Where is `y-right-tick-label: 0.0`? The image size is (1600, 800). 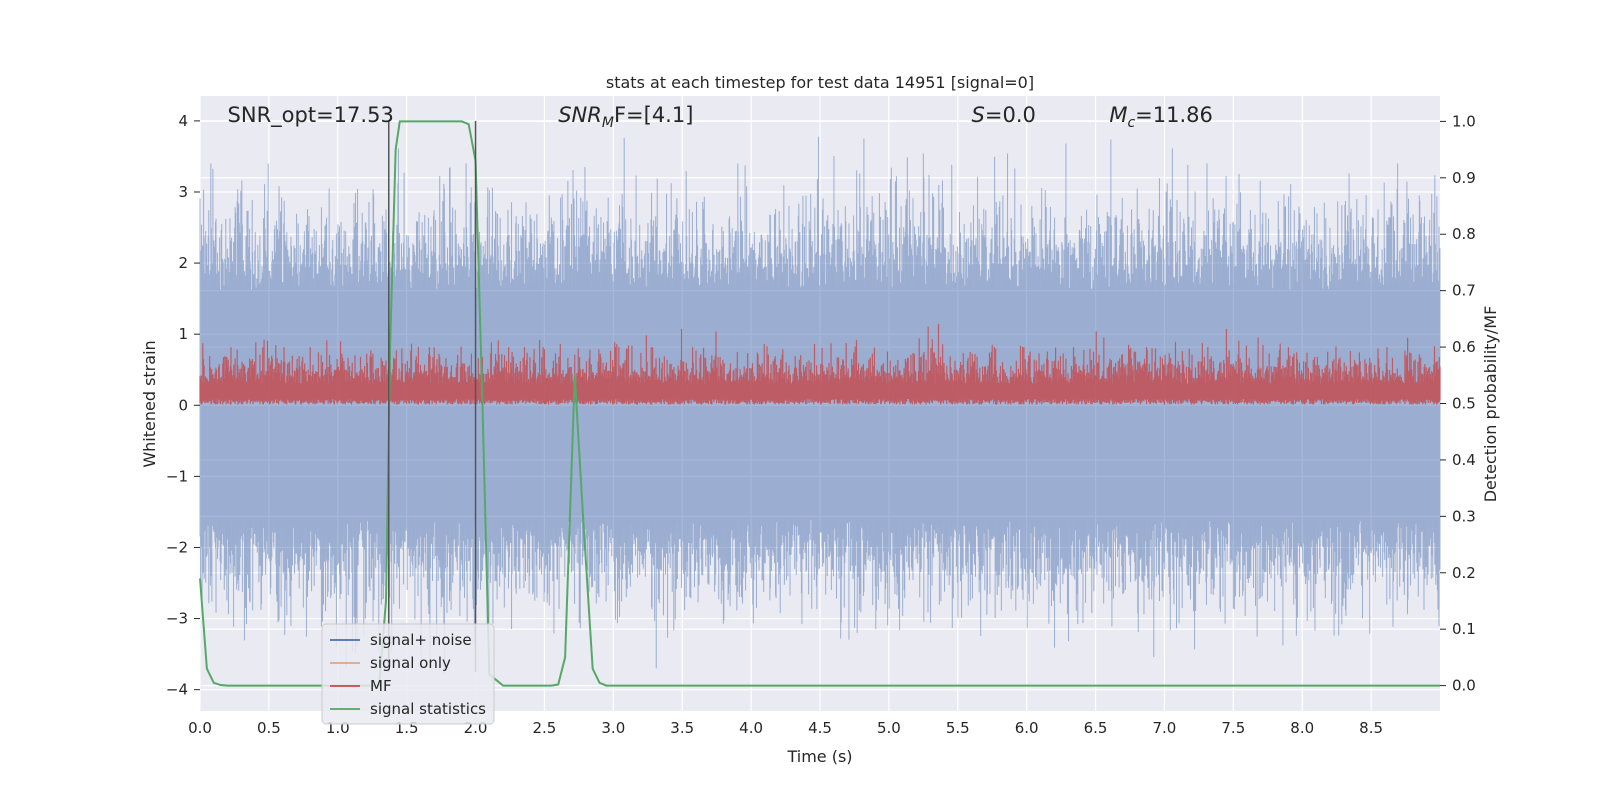 y-right-tick-label: 0.0 is located at coordinates (1464, 686).